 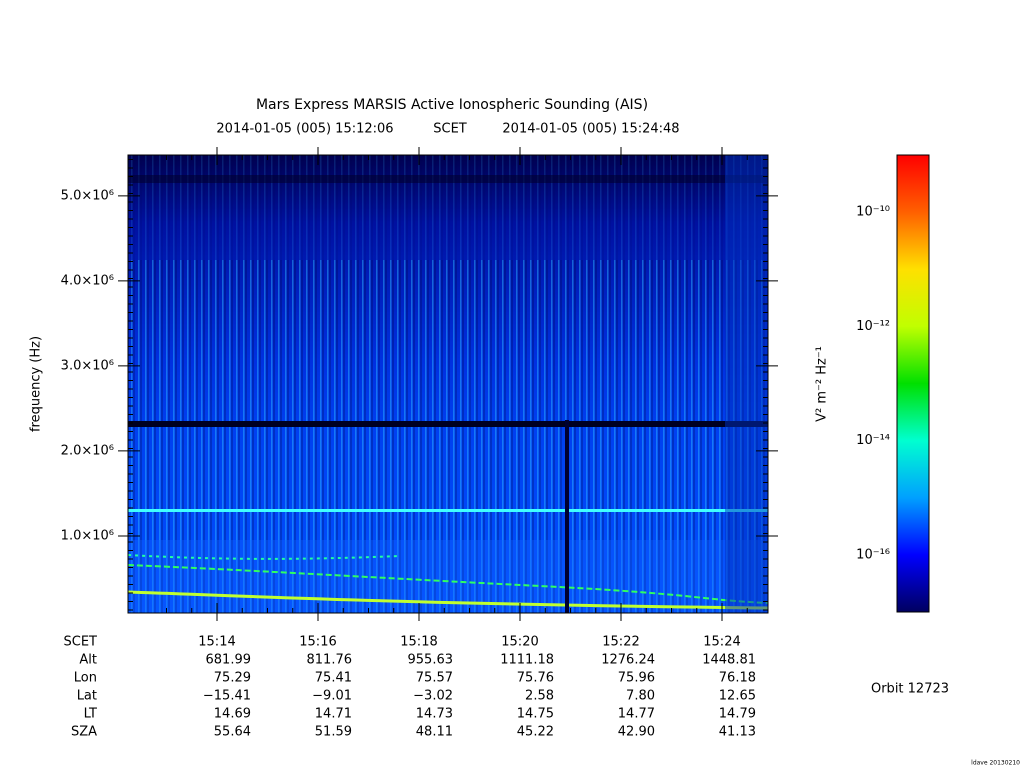 I want to click on ephemeris-value: −3.02, so click(x=433, y=696).